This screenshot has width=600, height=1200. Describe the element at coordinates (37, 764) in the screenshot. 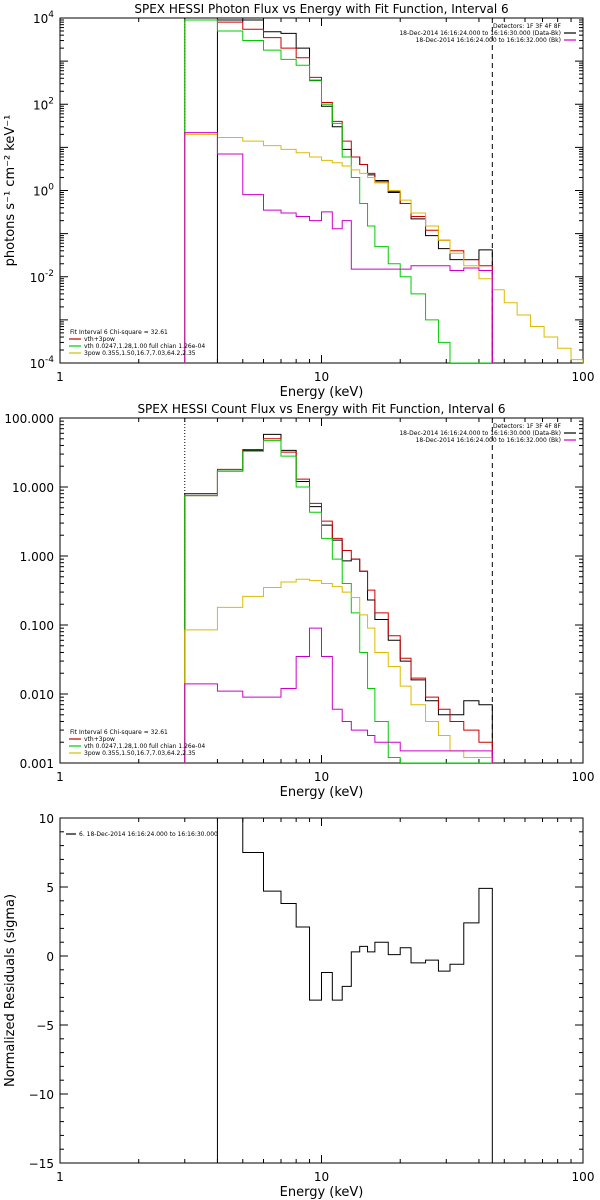

I see `y-tick-label: 0.001` at that location.